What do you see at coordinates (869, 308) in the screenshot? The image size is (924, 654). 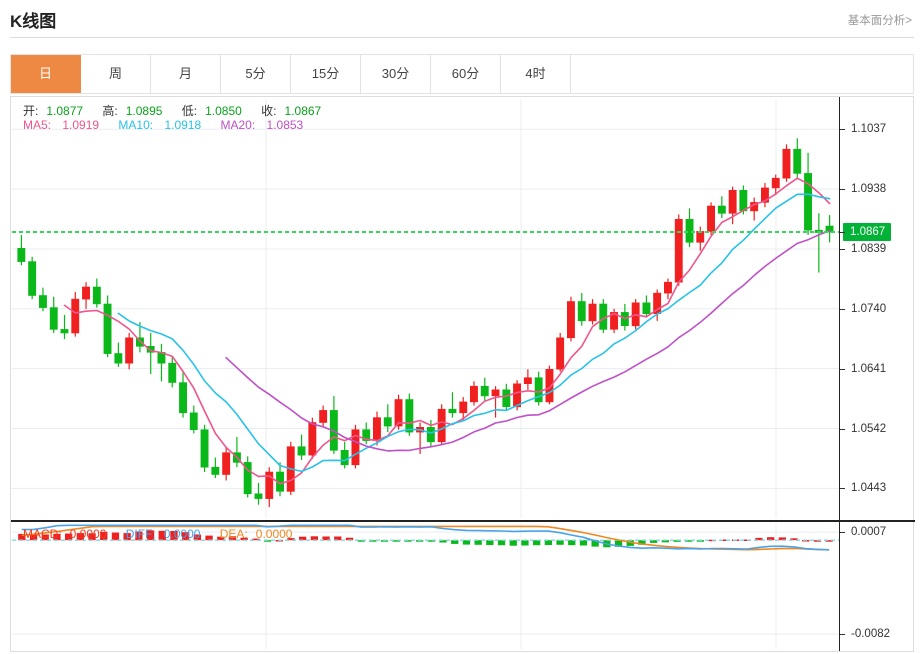 I see `price-tick-4: 1.0740` at bounding box center [869, 308].